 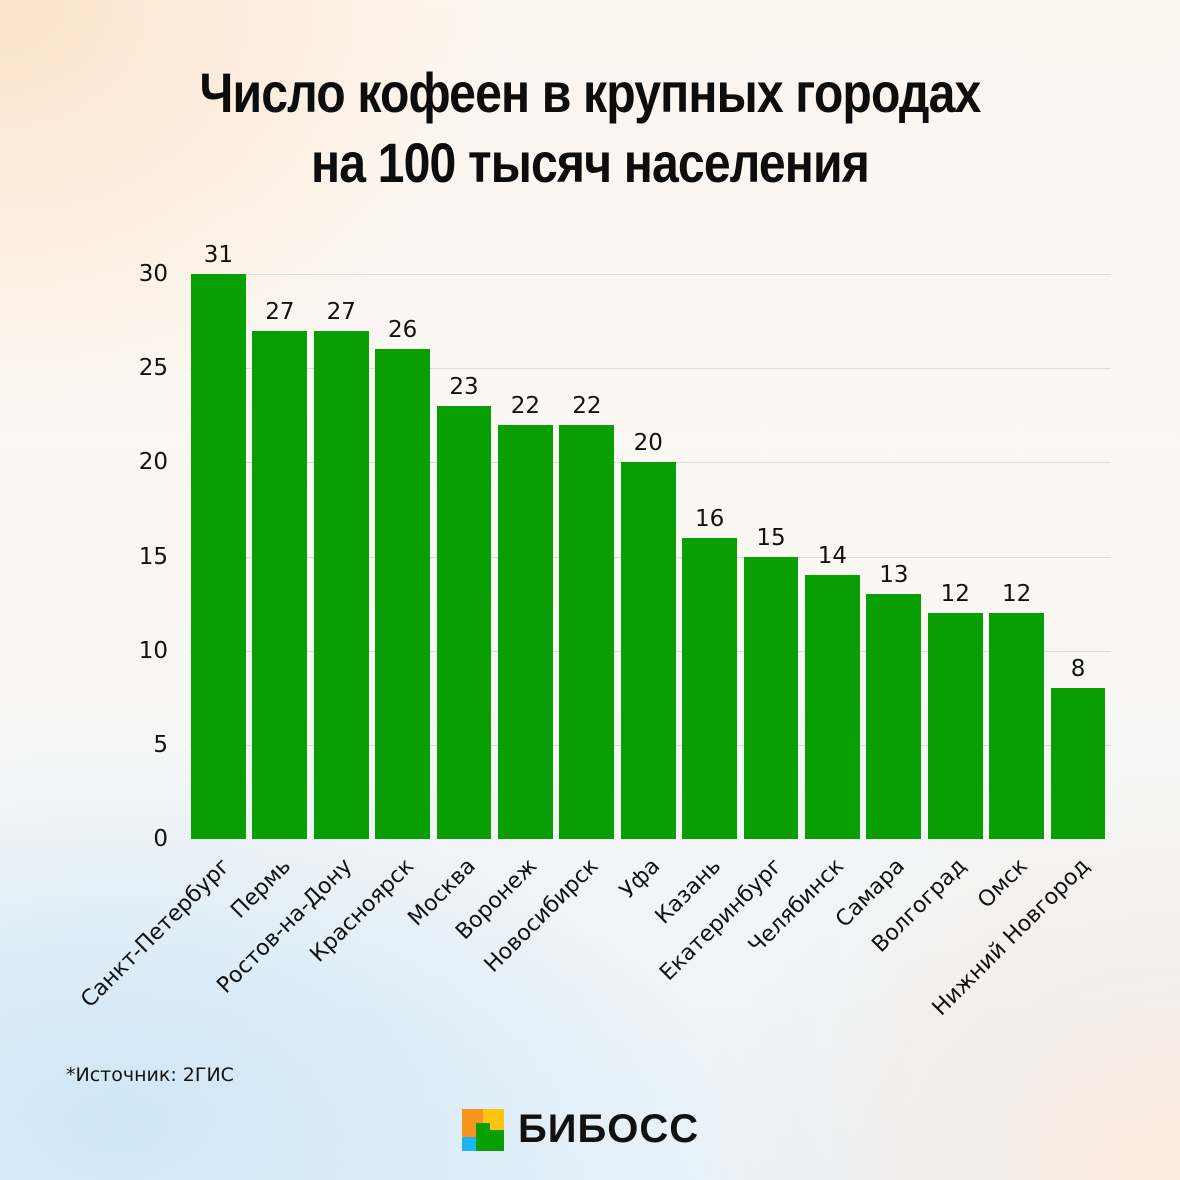 I want to click on y-tick-label: 20, so click(x=153, y=462).